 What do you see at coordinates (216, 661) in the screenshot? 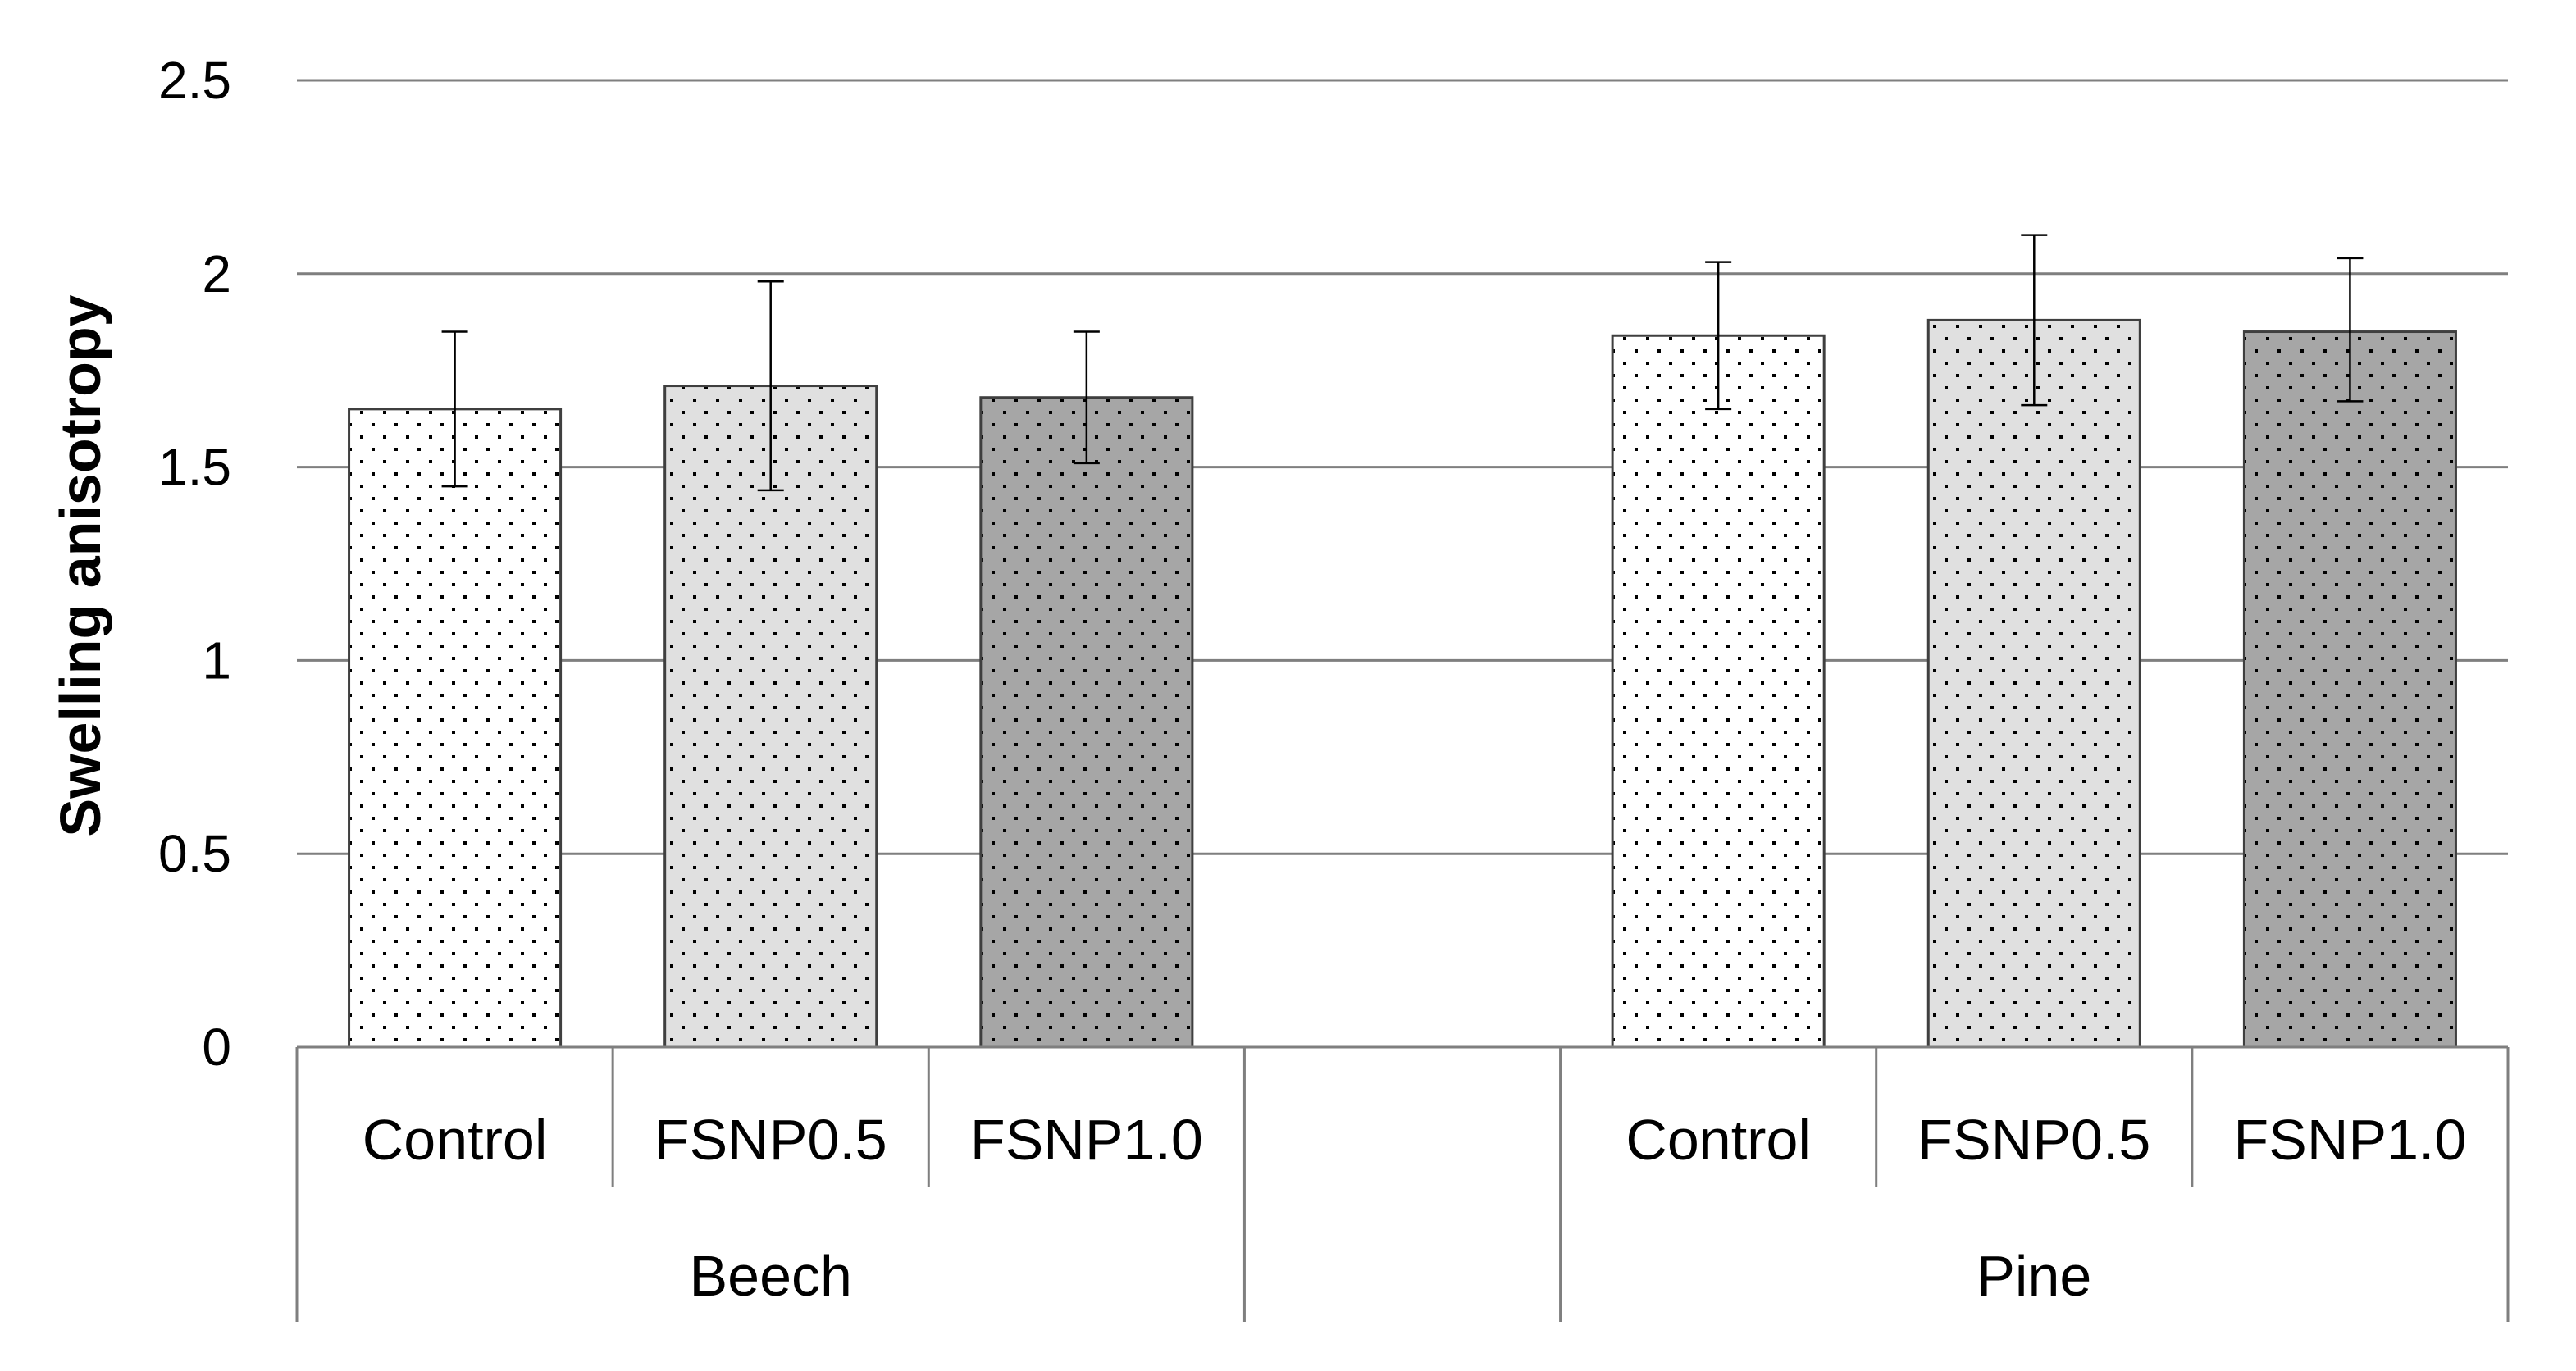
I see `y-tick-label: 1` at bounding box center [216, 661].